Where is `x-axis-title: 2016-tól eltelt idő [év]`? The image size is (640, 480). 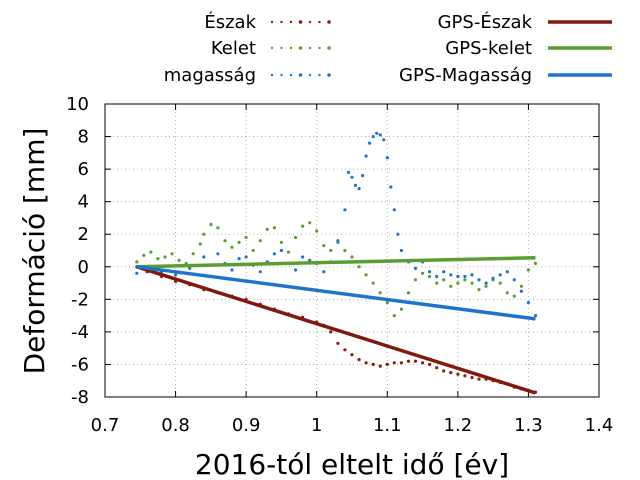 x-axis-title: 2016-tól eltelt idő [év] is located at coordinates (352, 464).